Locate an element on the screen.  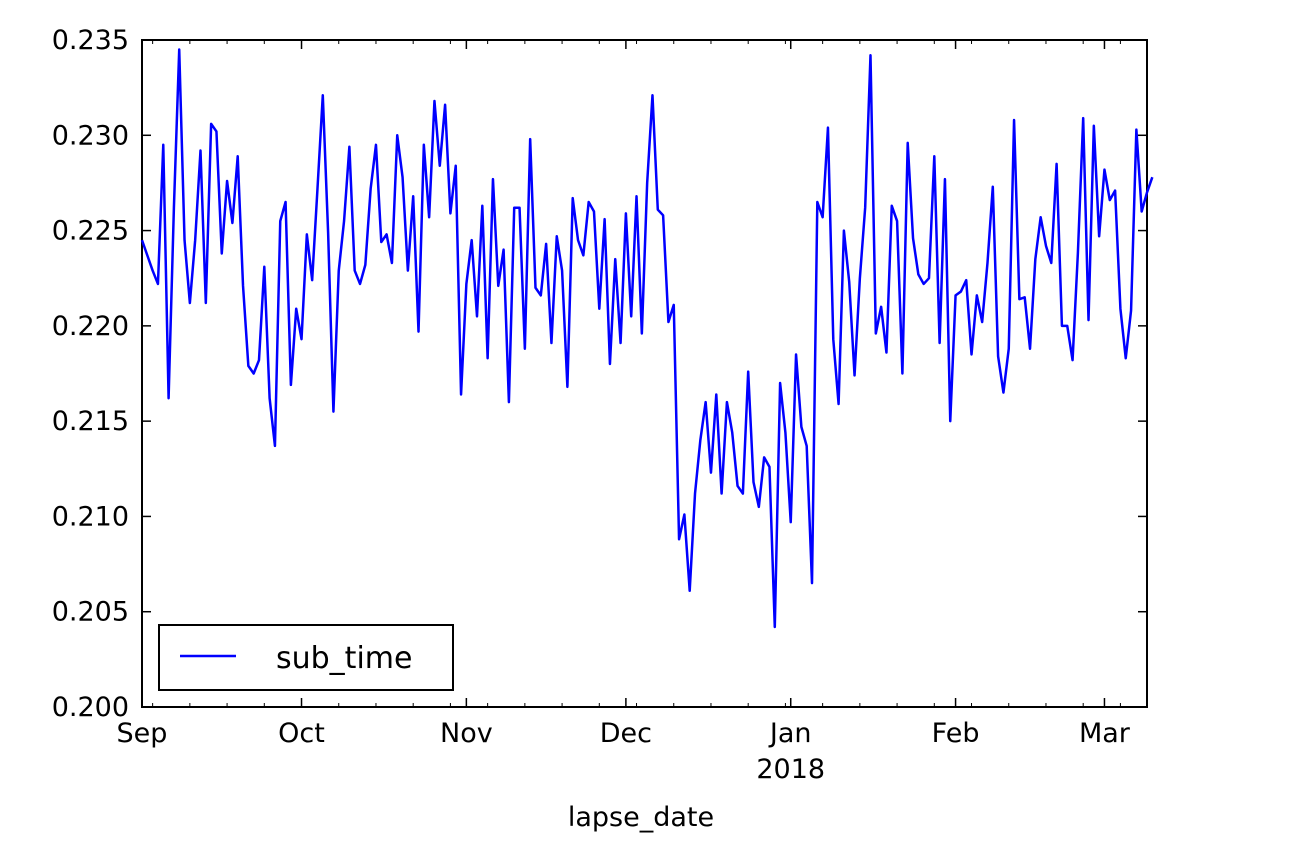
x-tick-label: Sep is located at coordinates (142, 733).